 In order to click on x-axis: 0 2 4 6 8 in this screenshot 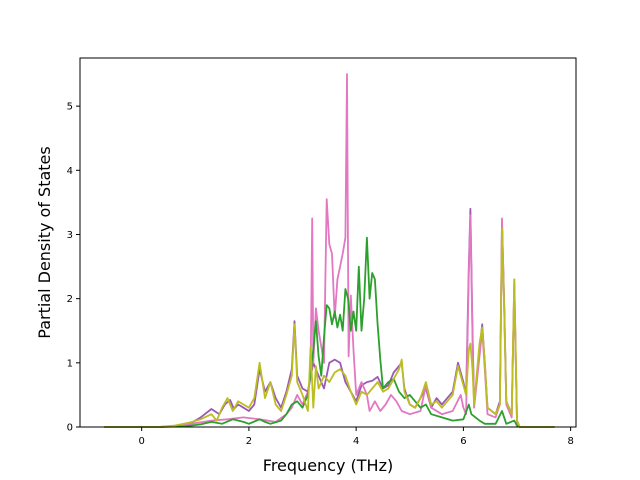, I will do `click(356, 437)`.